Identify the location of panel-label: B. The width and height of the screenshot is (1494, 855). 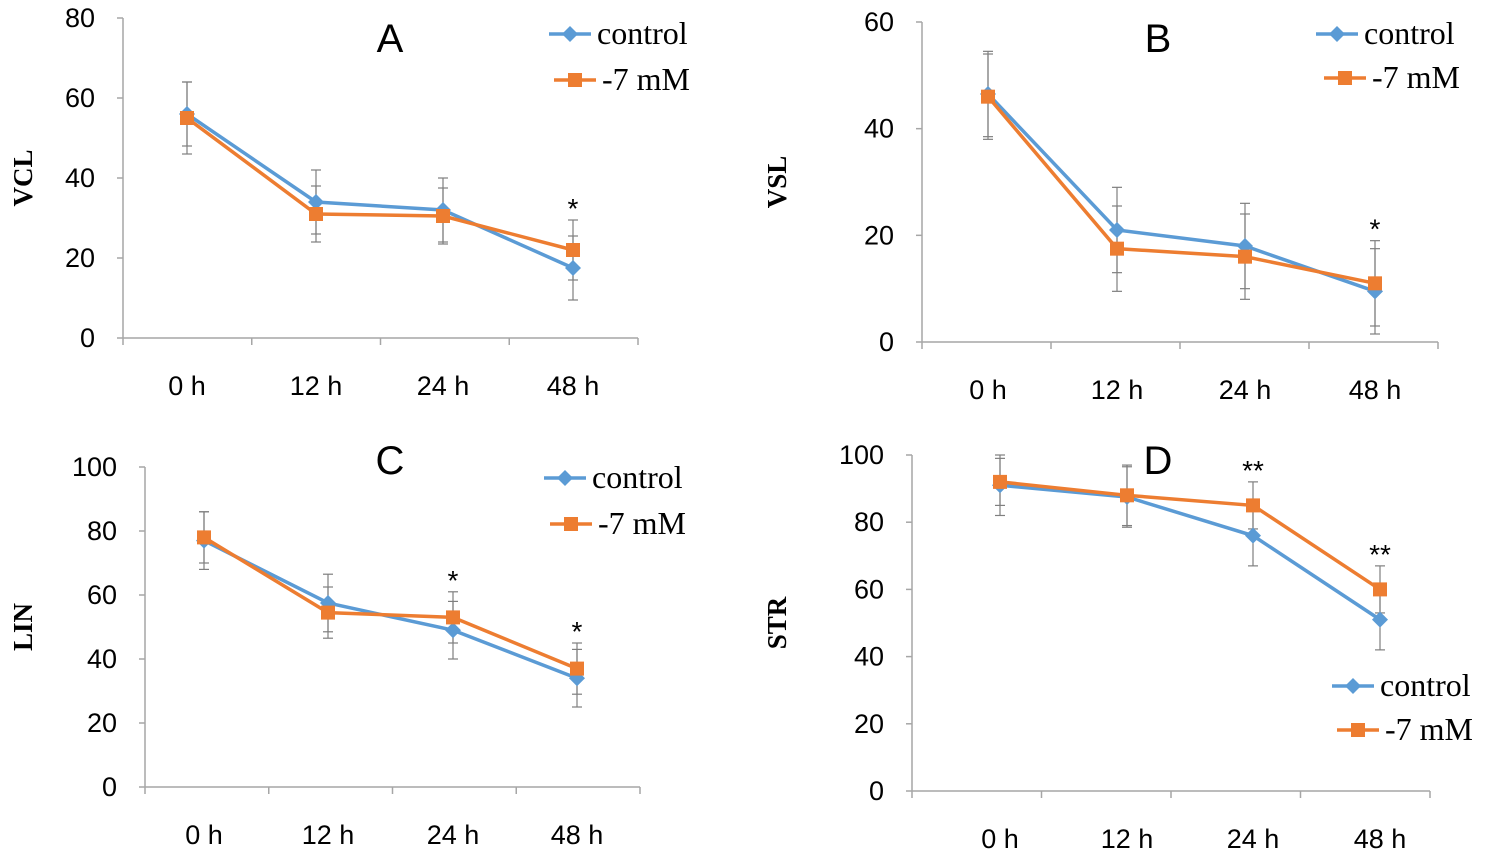
(1158, 39).